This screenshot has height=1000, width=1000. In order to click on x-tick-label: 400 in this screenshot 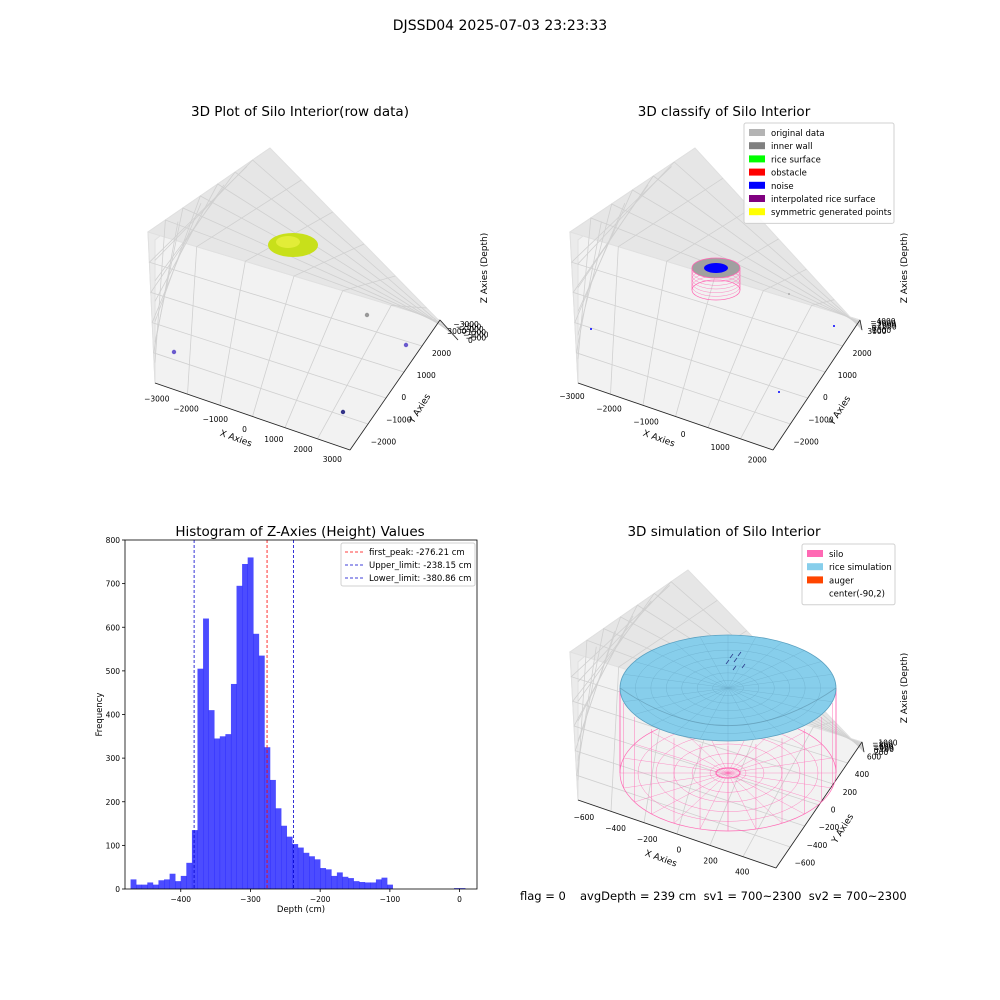, I will do `click(742, 871)`.